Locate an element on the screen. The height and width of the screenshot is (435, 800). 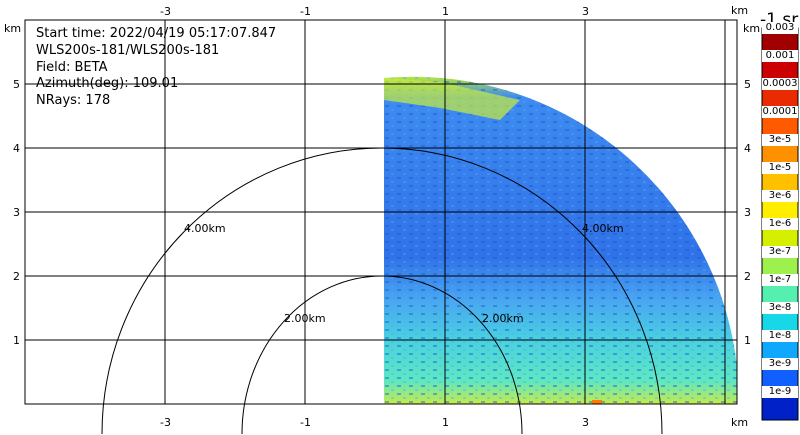
y-tick-right: 3 is located at coordinates (747, 212).